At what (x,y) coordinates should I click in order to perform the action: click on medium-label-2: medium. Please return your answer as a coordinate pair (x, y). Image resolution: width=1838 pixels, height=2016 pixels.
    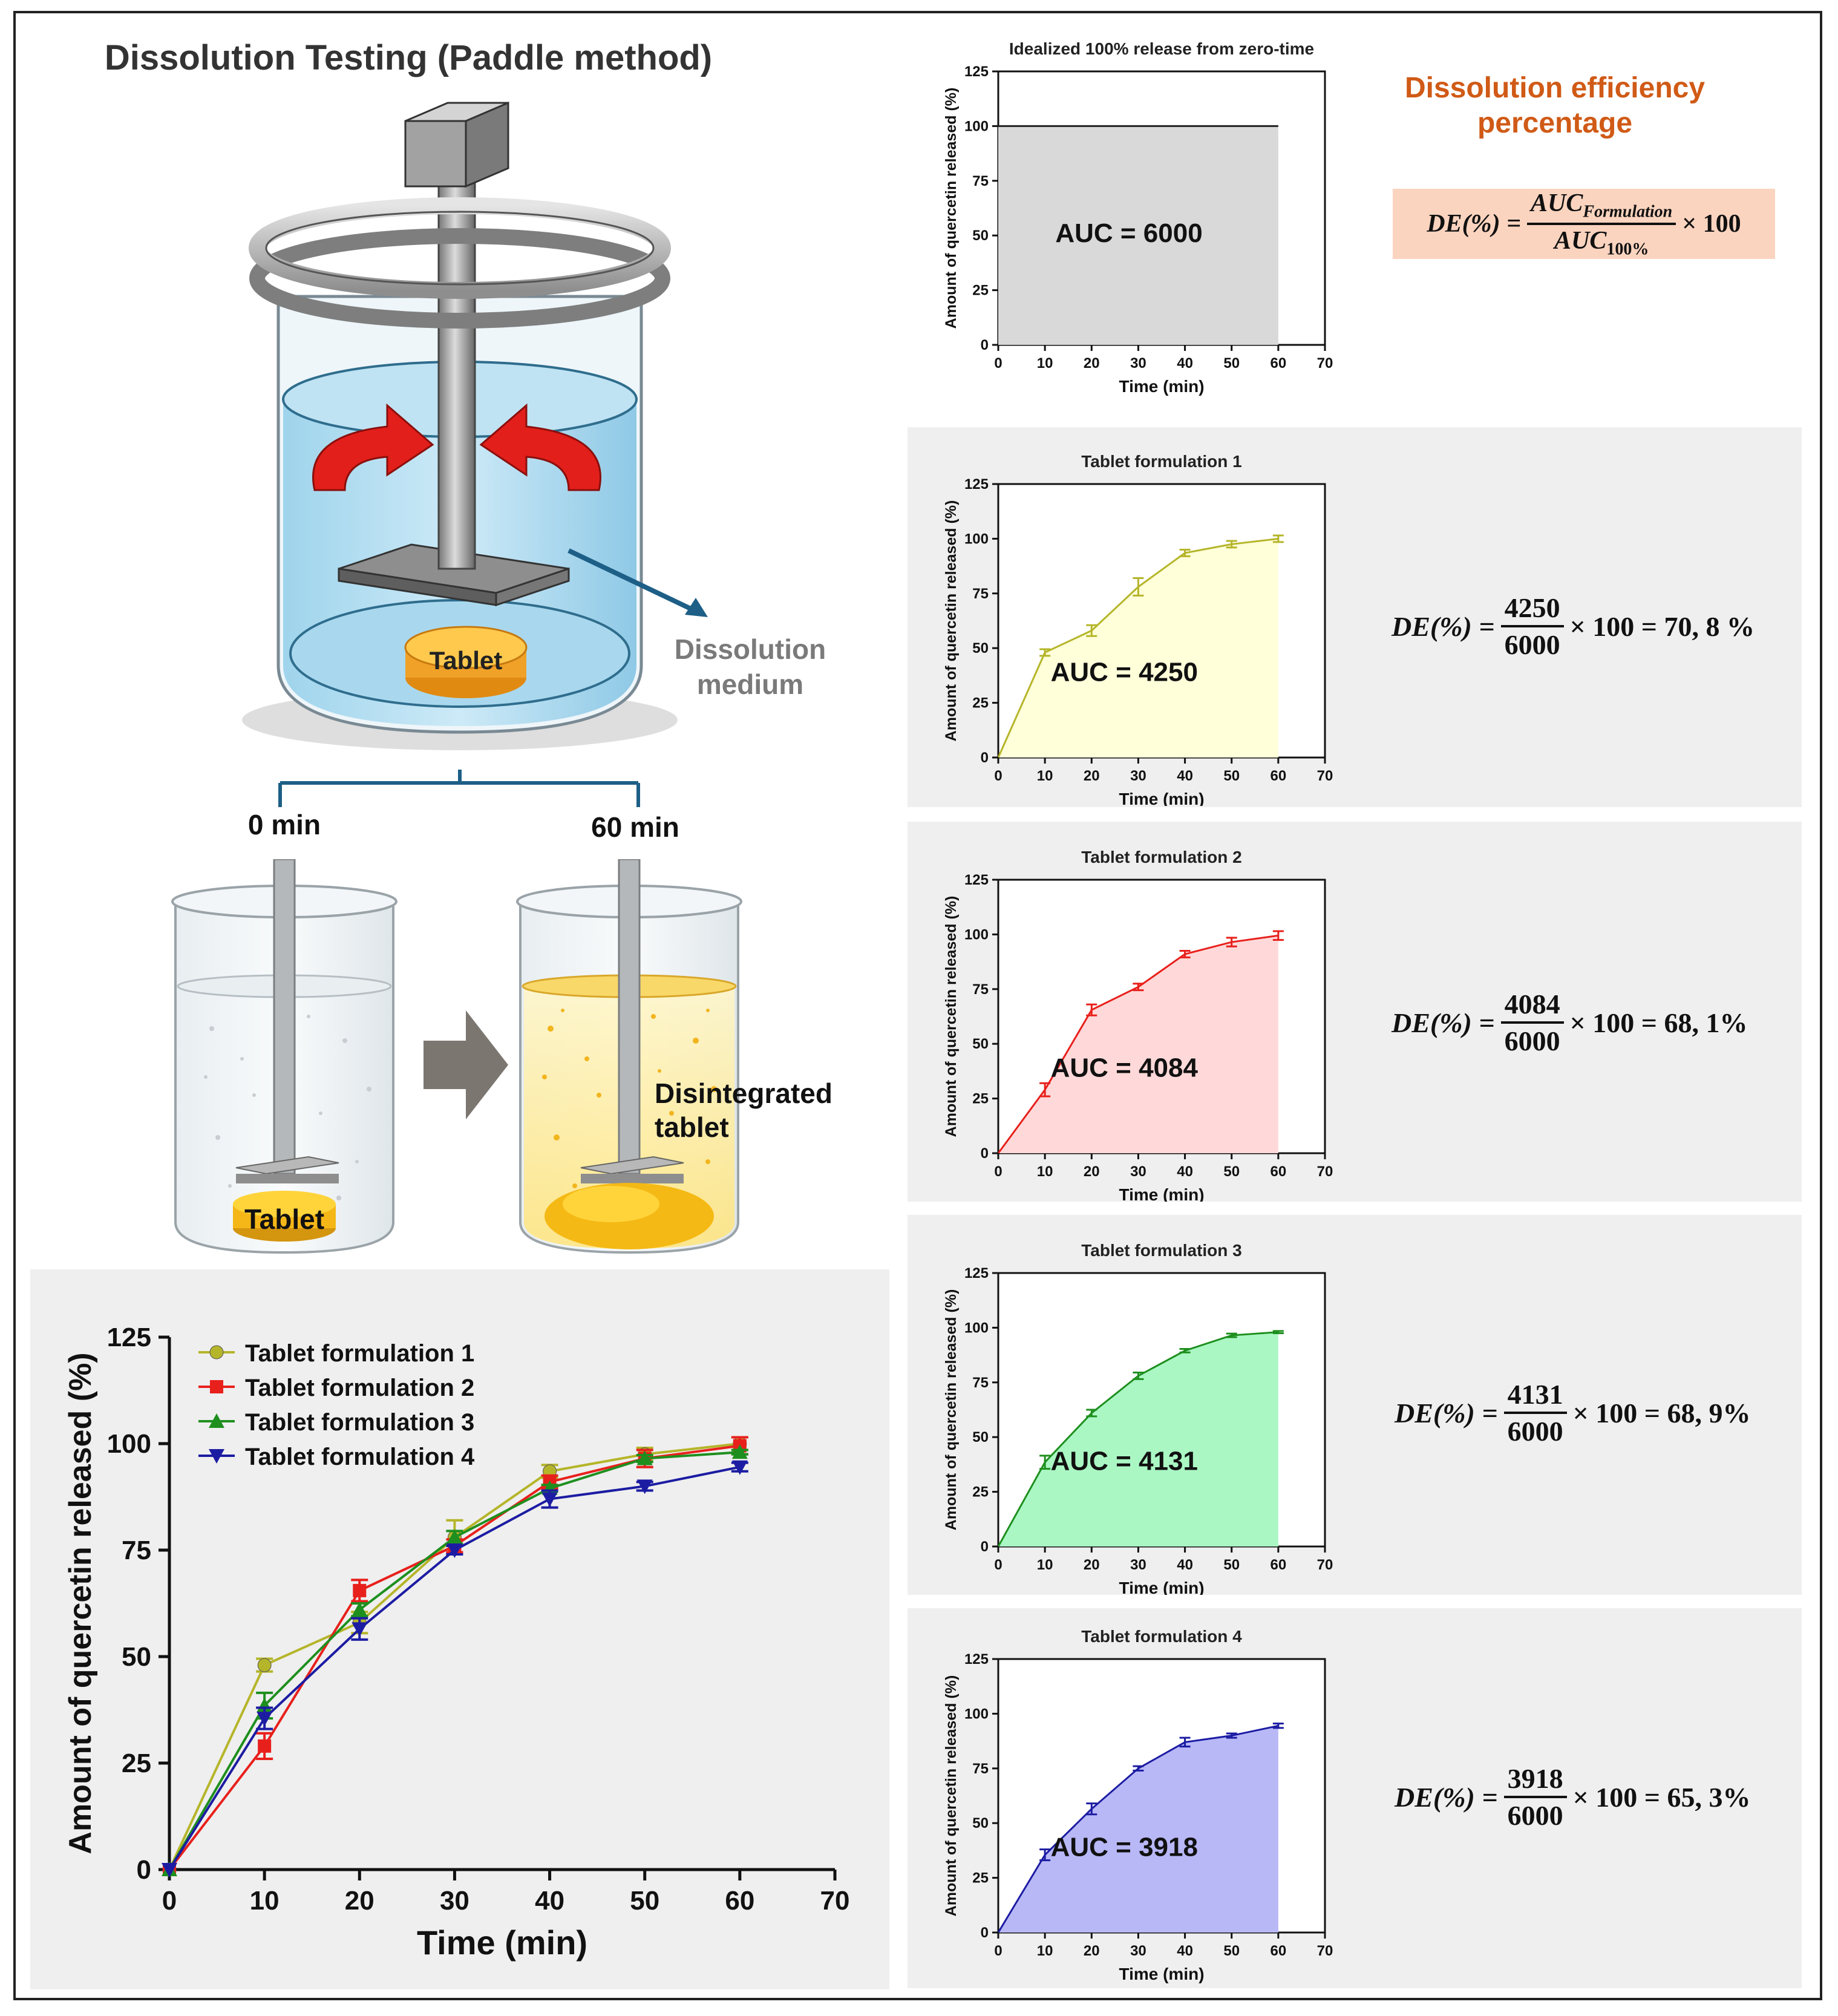
    Looking at the image, I should click on (750, 684).